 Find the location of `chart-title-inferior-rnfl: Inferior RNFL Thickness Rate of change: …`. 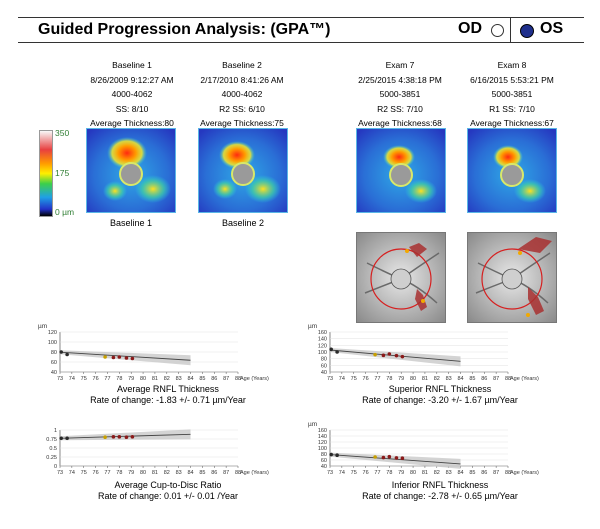

chart-title-inferior-rnfl: Inferior RNFL Thickness Rate of change: … is located at coordinates (440, 491).